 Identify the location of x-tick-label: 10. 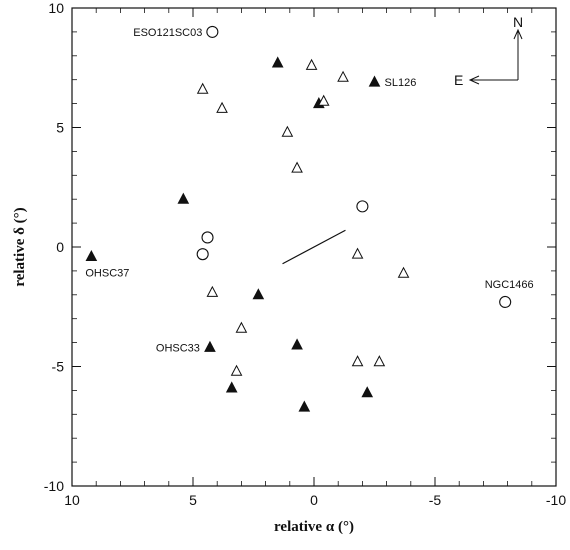
(72, 500).